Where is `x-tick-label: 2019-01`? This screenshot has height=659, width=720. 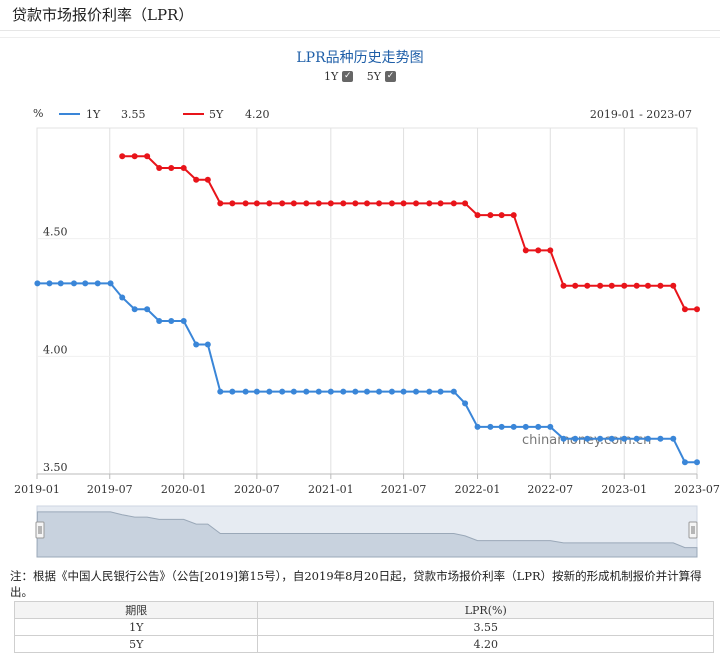 x-tick-label: 2019-01 is located at coordinates (37, 489).